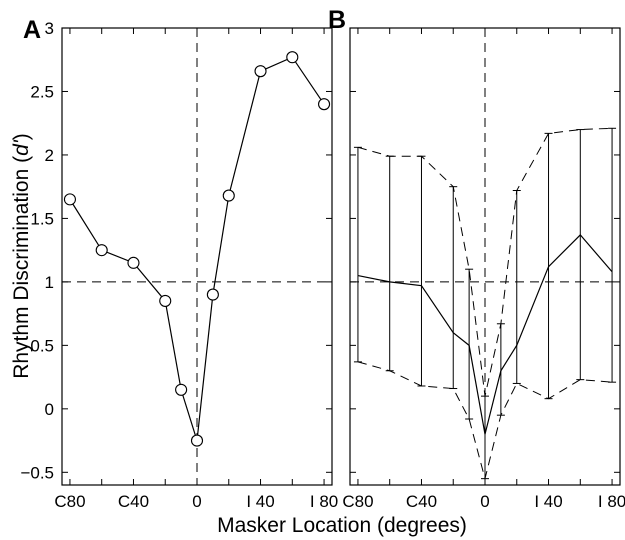 The height and width of the screenshot is (540, 625). I want to click on panel-a-y-tick-label: 1.5, so click(42, 218).